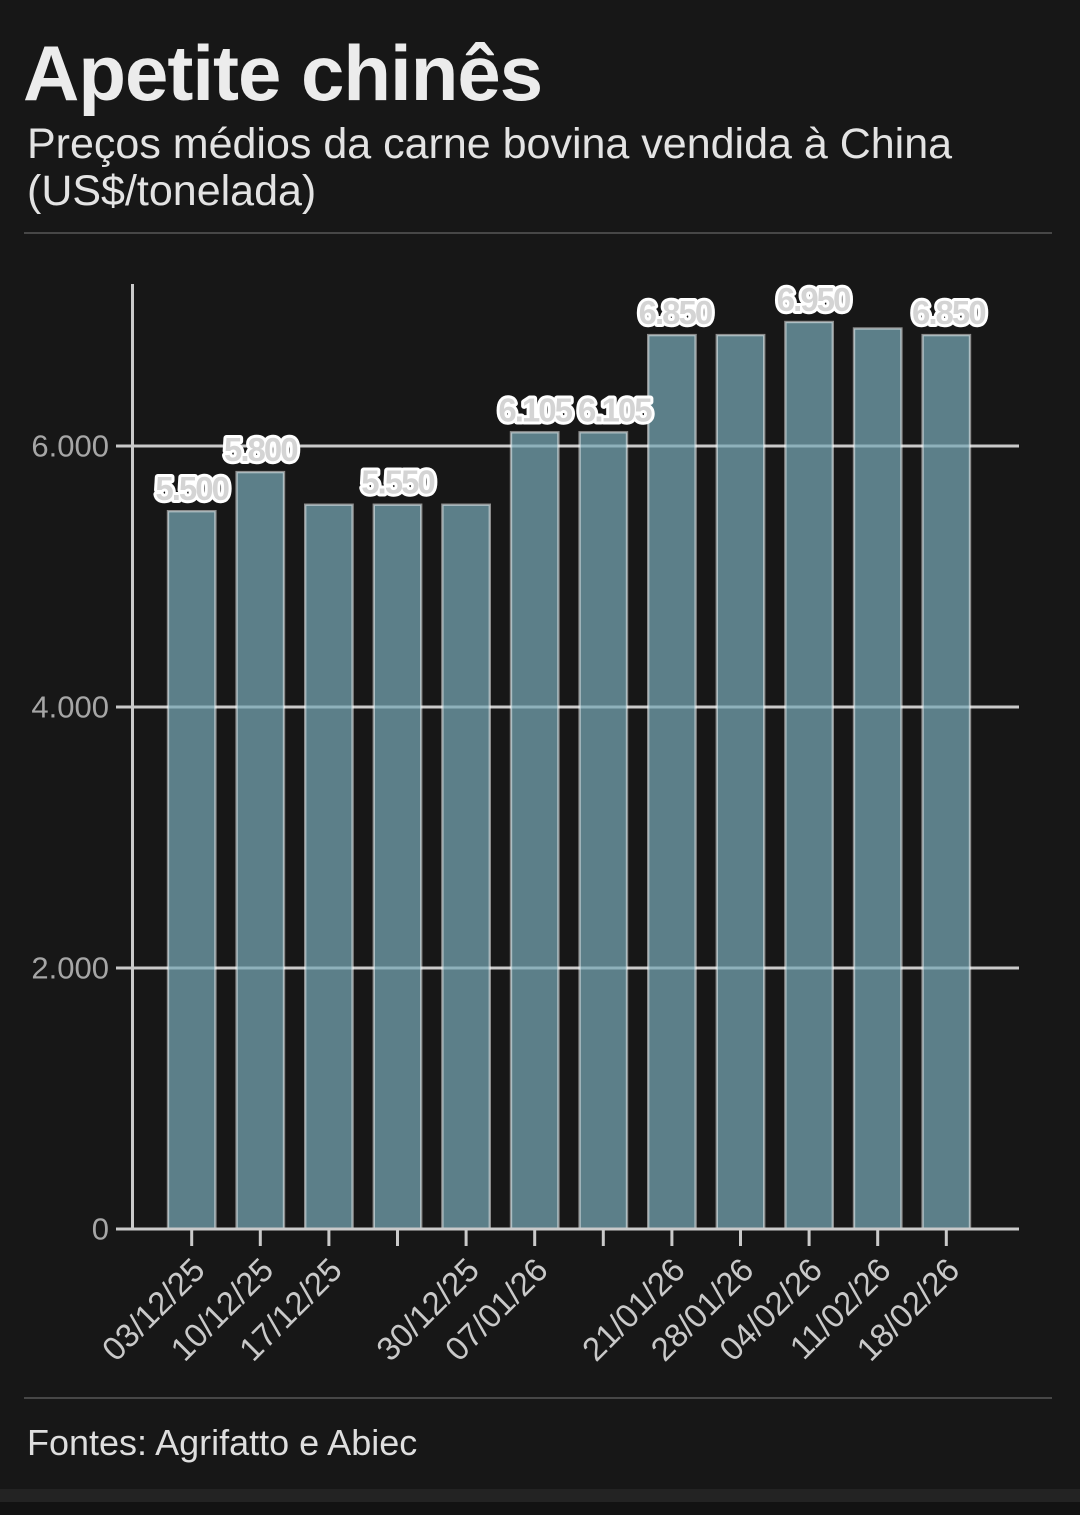 The image size is (1080, 1515). I want to click on svg-text: 4.000, so click(70, 707).